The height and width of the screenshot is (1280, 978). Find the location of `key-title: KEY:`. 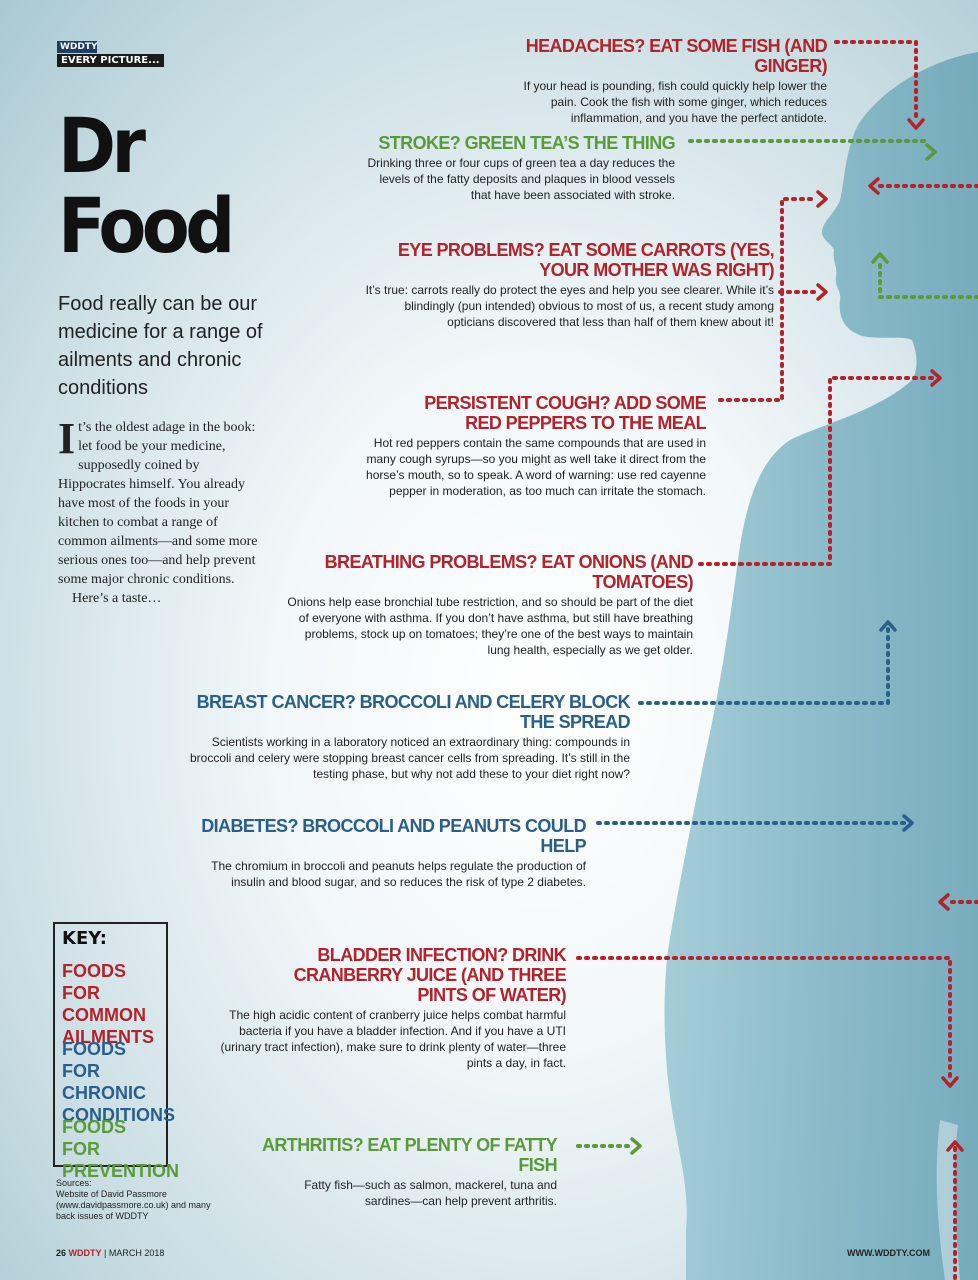

key-title: KEY: is located at coordinates (84, 938).